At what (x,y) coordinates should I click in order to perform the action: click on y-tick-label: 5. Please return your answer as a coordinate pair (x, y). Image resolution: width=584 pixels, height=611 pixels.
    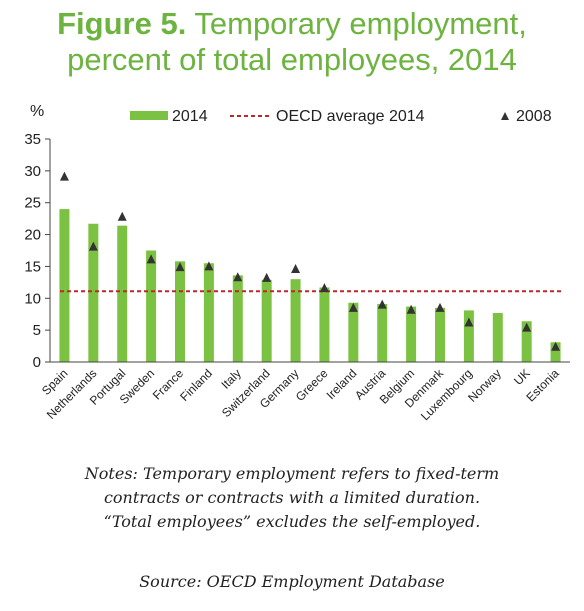
    Looking at the image, I should click on (37, 330).